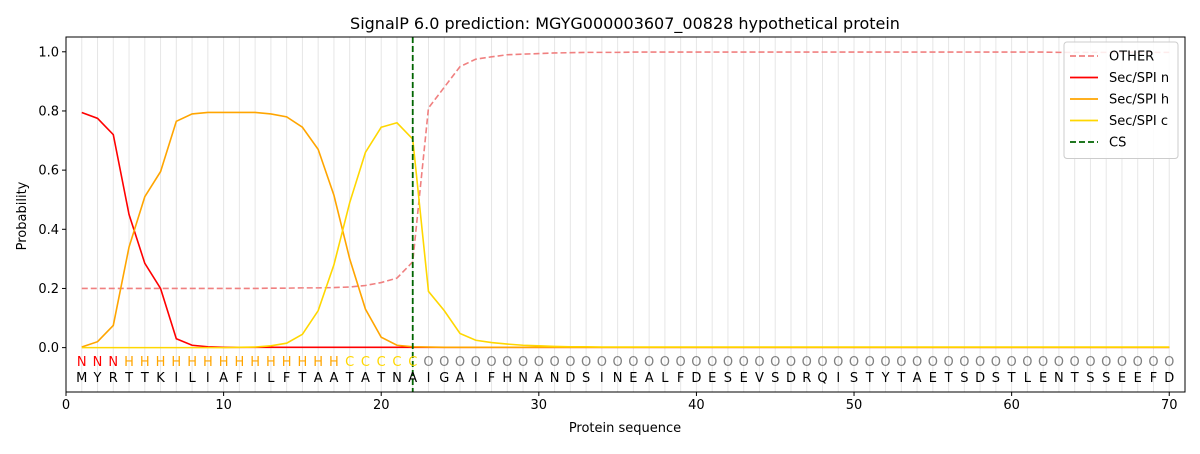 Image resolution: width=1200 pixels, height=454 pixels. What do you see at coordinates (22, 215) in the screenshot?
I see `y-axis-label: Probability` at bounding box center [22, 215].